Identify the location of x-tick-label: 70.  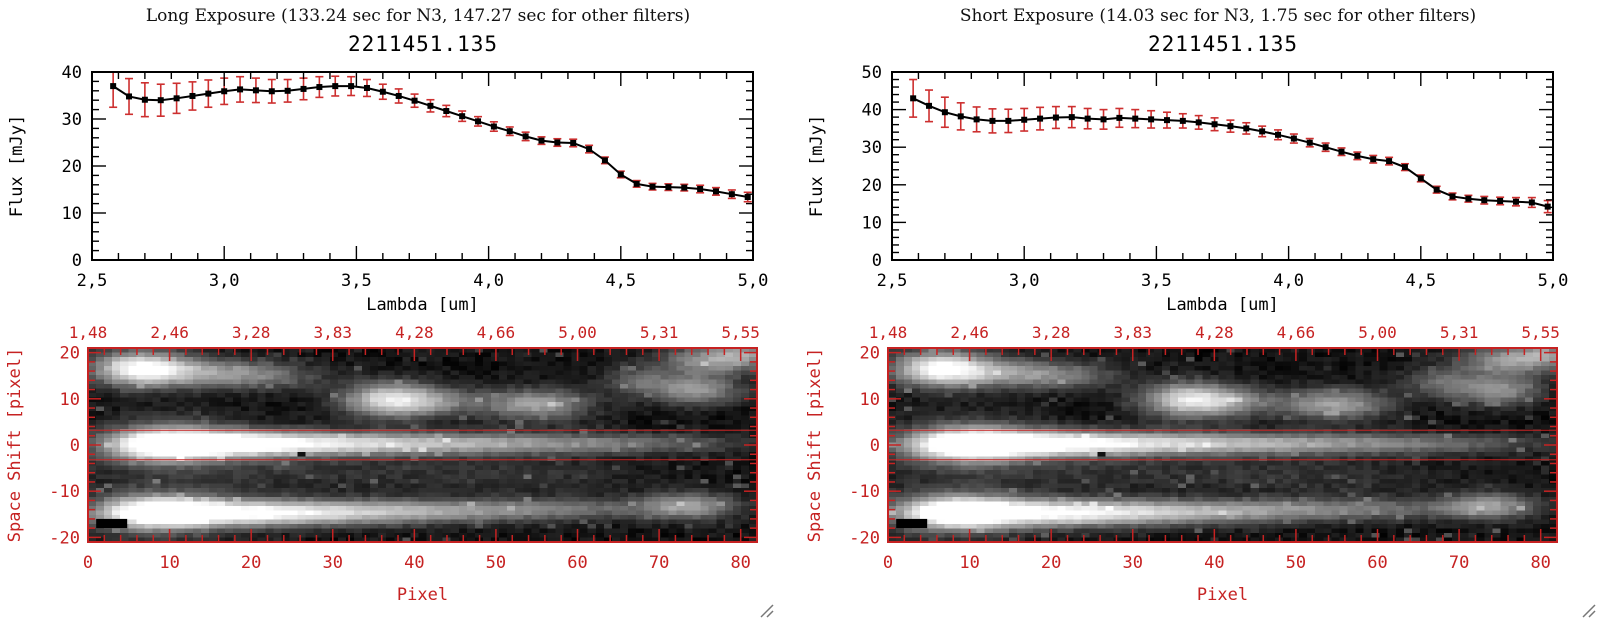
(1459, 563).